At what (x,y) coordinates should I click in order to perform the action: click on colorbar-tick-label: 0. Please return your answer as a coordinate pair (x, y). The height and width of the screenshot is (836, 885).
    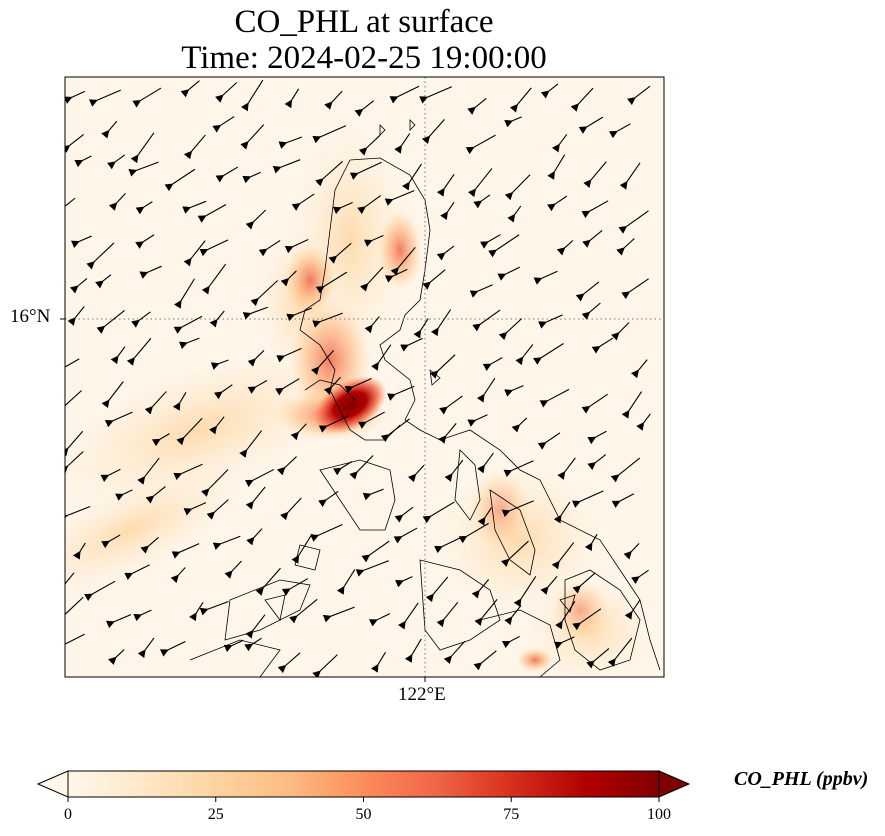
    Looking at the image, I should click on (68, 814).